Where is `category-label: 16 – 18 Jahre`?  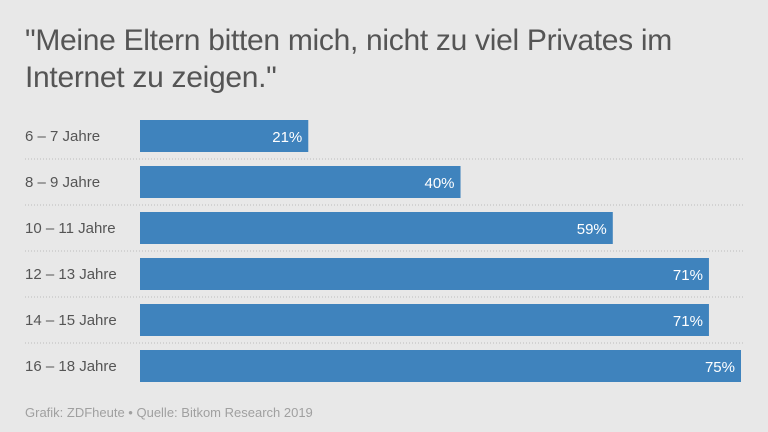
category-label: 16 – 18 Jahre is located at coordinates (71, 366).